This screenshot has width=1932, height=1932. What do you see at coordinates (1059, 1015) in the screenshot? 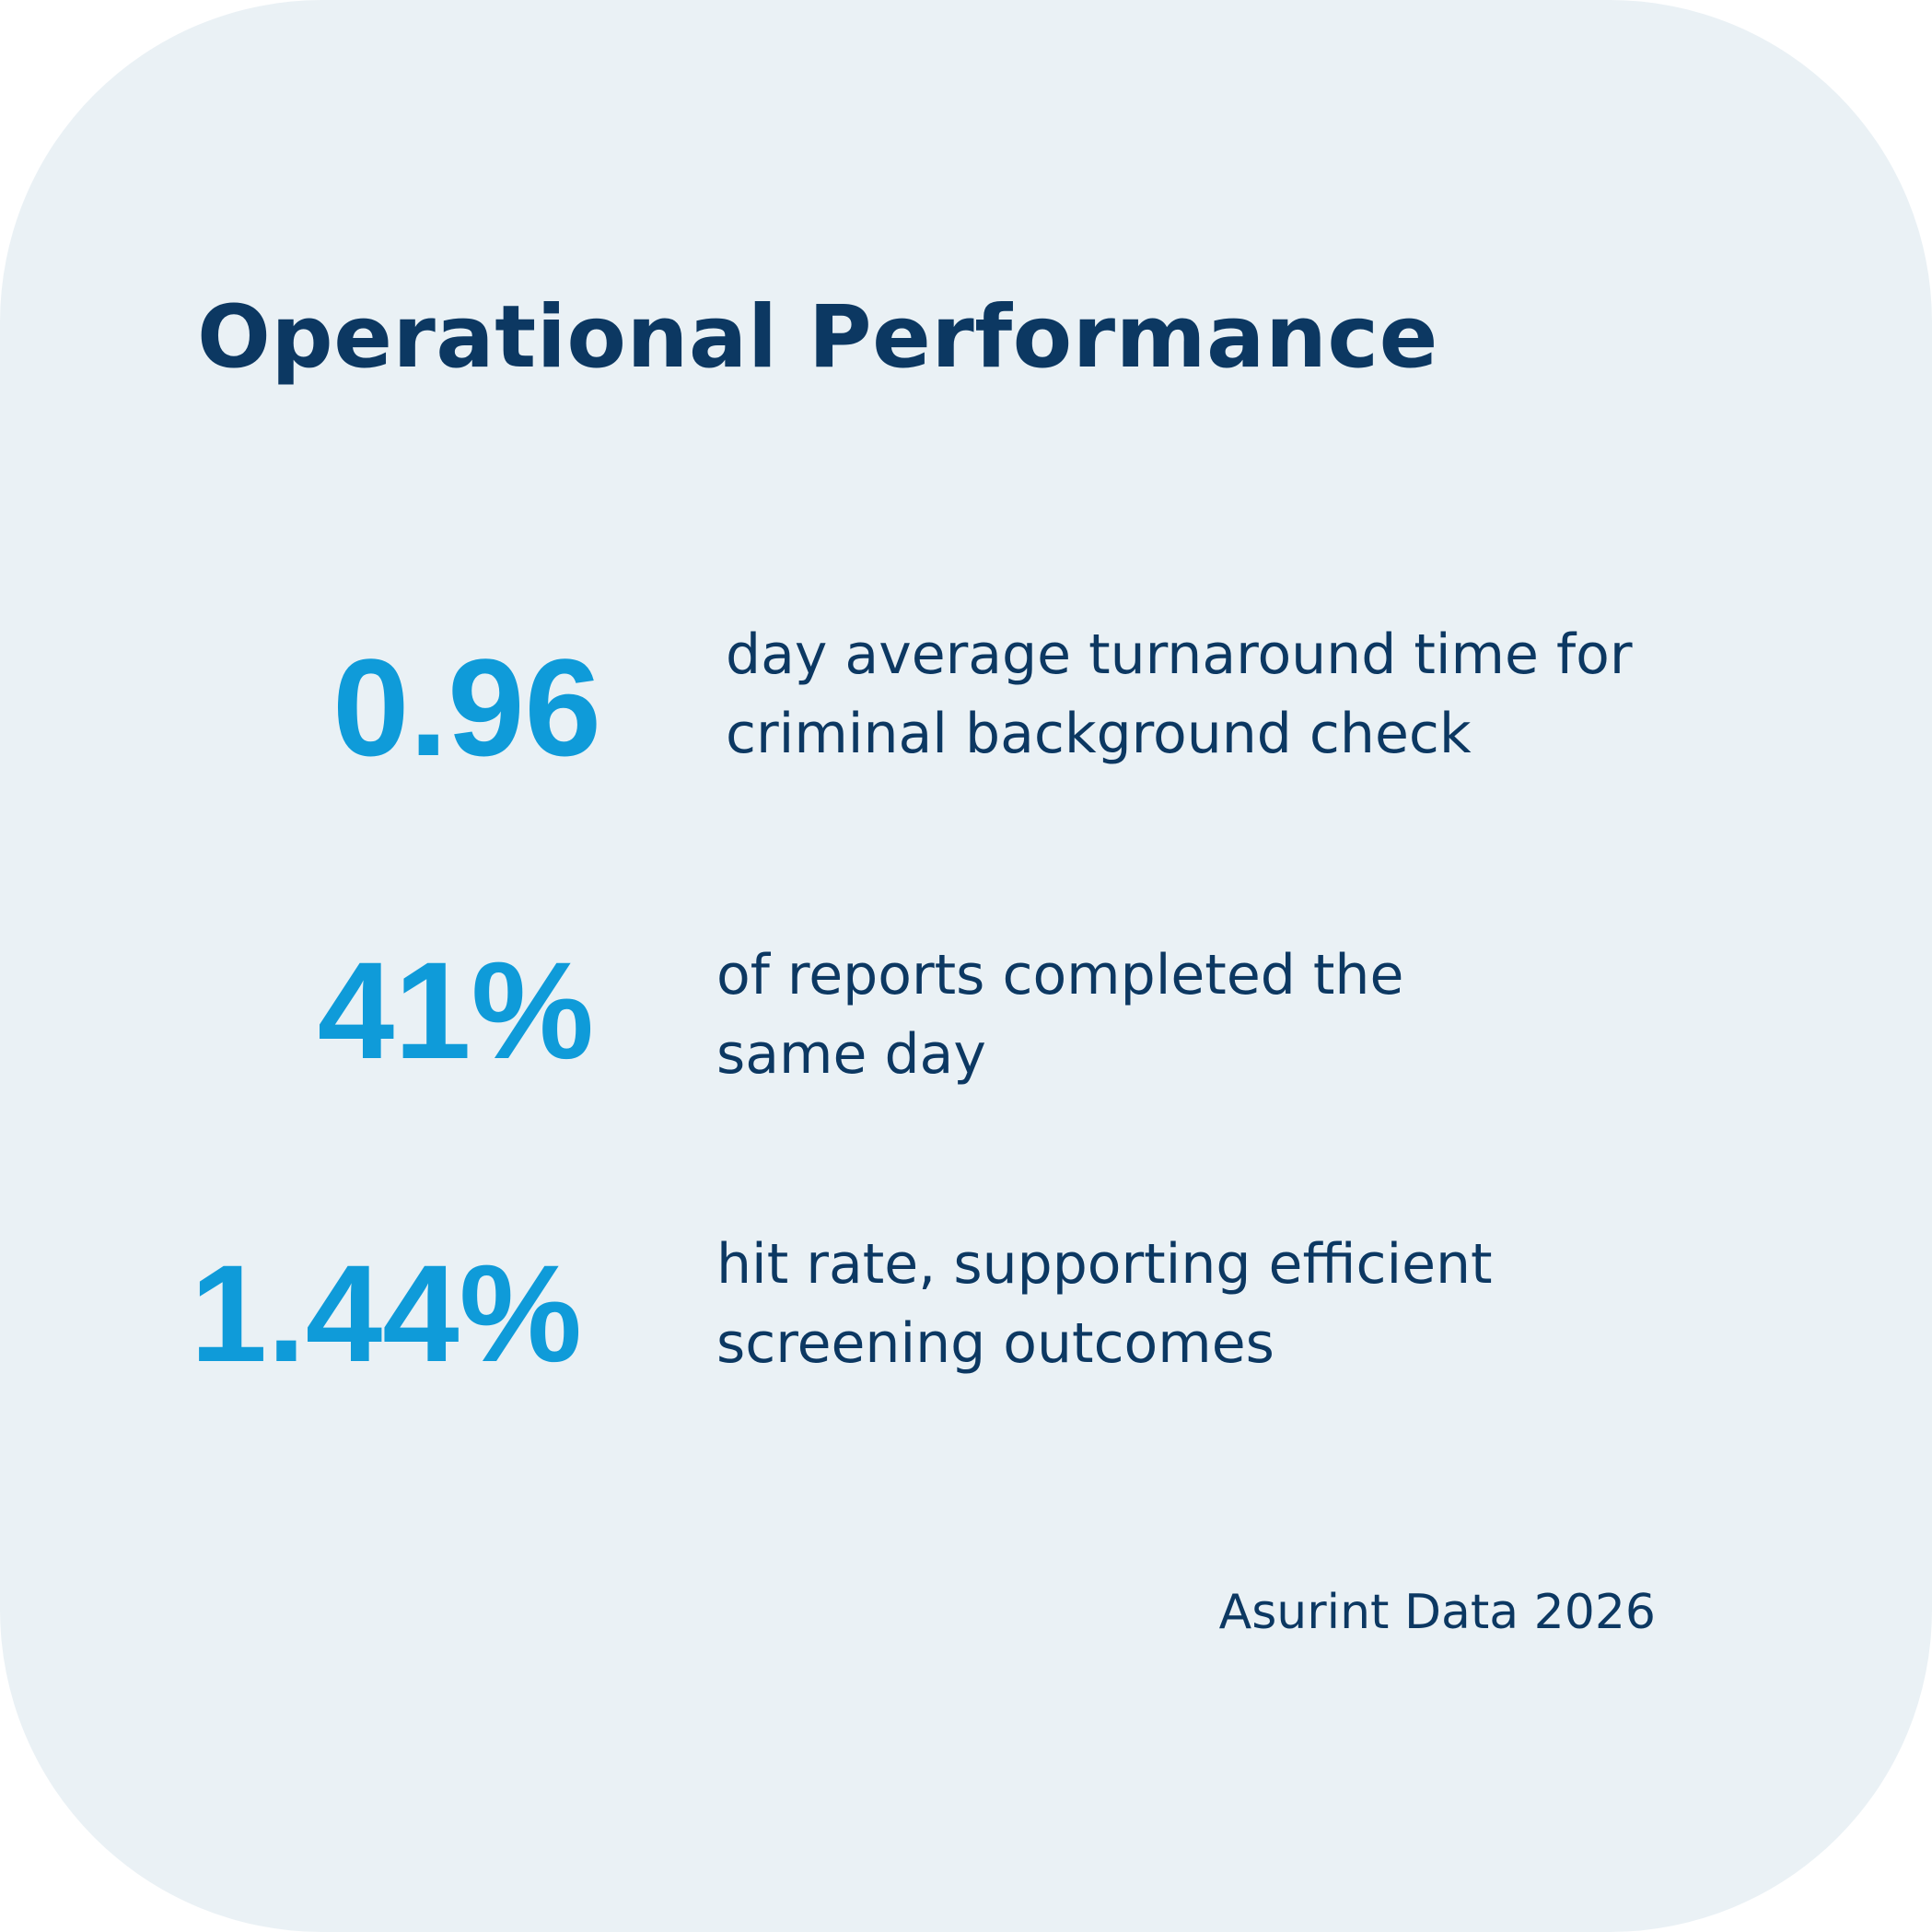
I see `stat-description-same-day: of reports completed the same day` at bounding box center [1059, 1015].